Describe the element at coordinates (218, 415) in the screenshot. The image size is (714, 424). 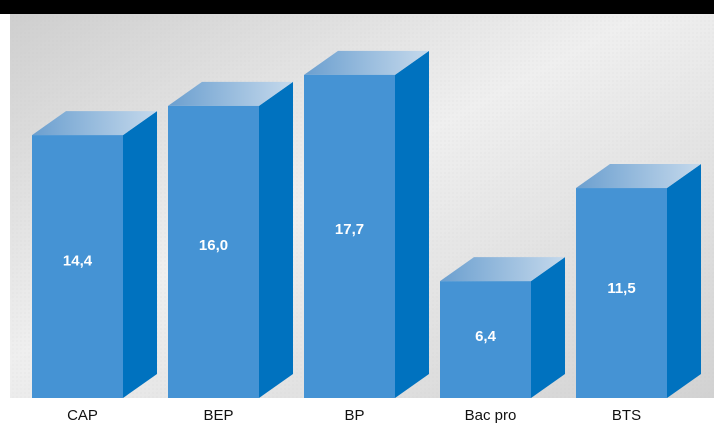
I see `category-label-bep: BEP` at that location.